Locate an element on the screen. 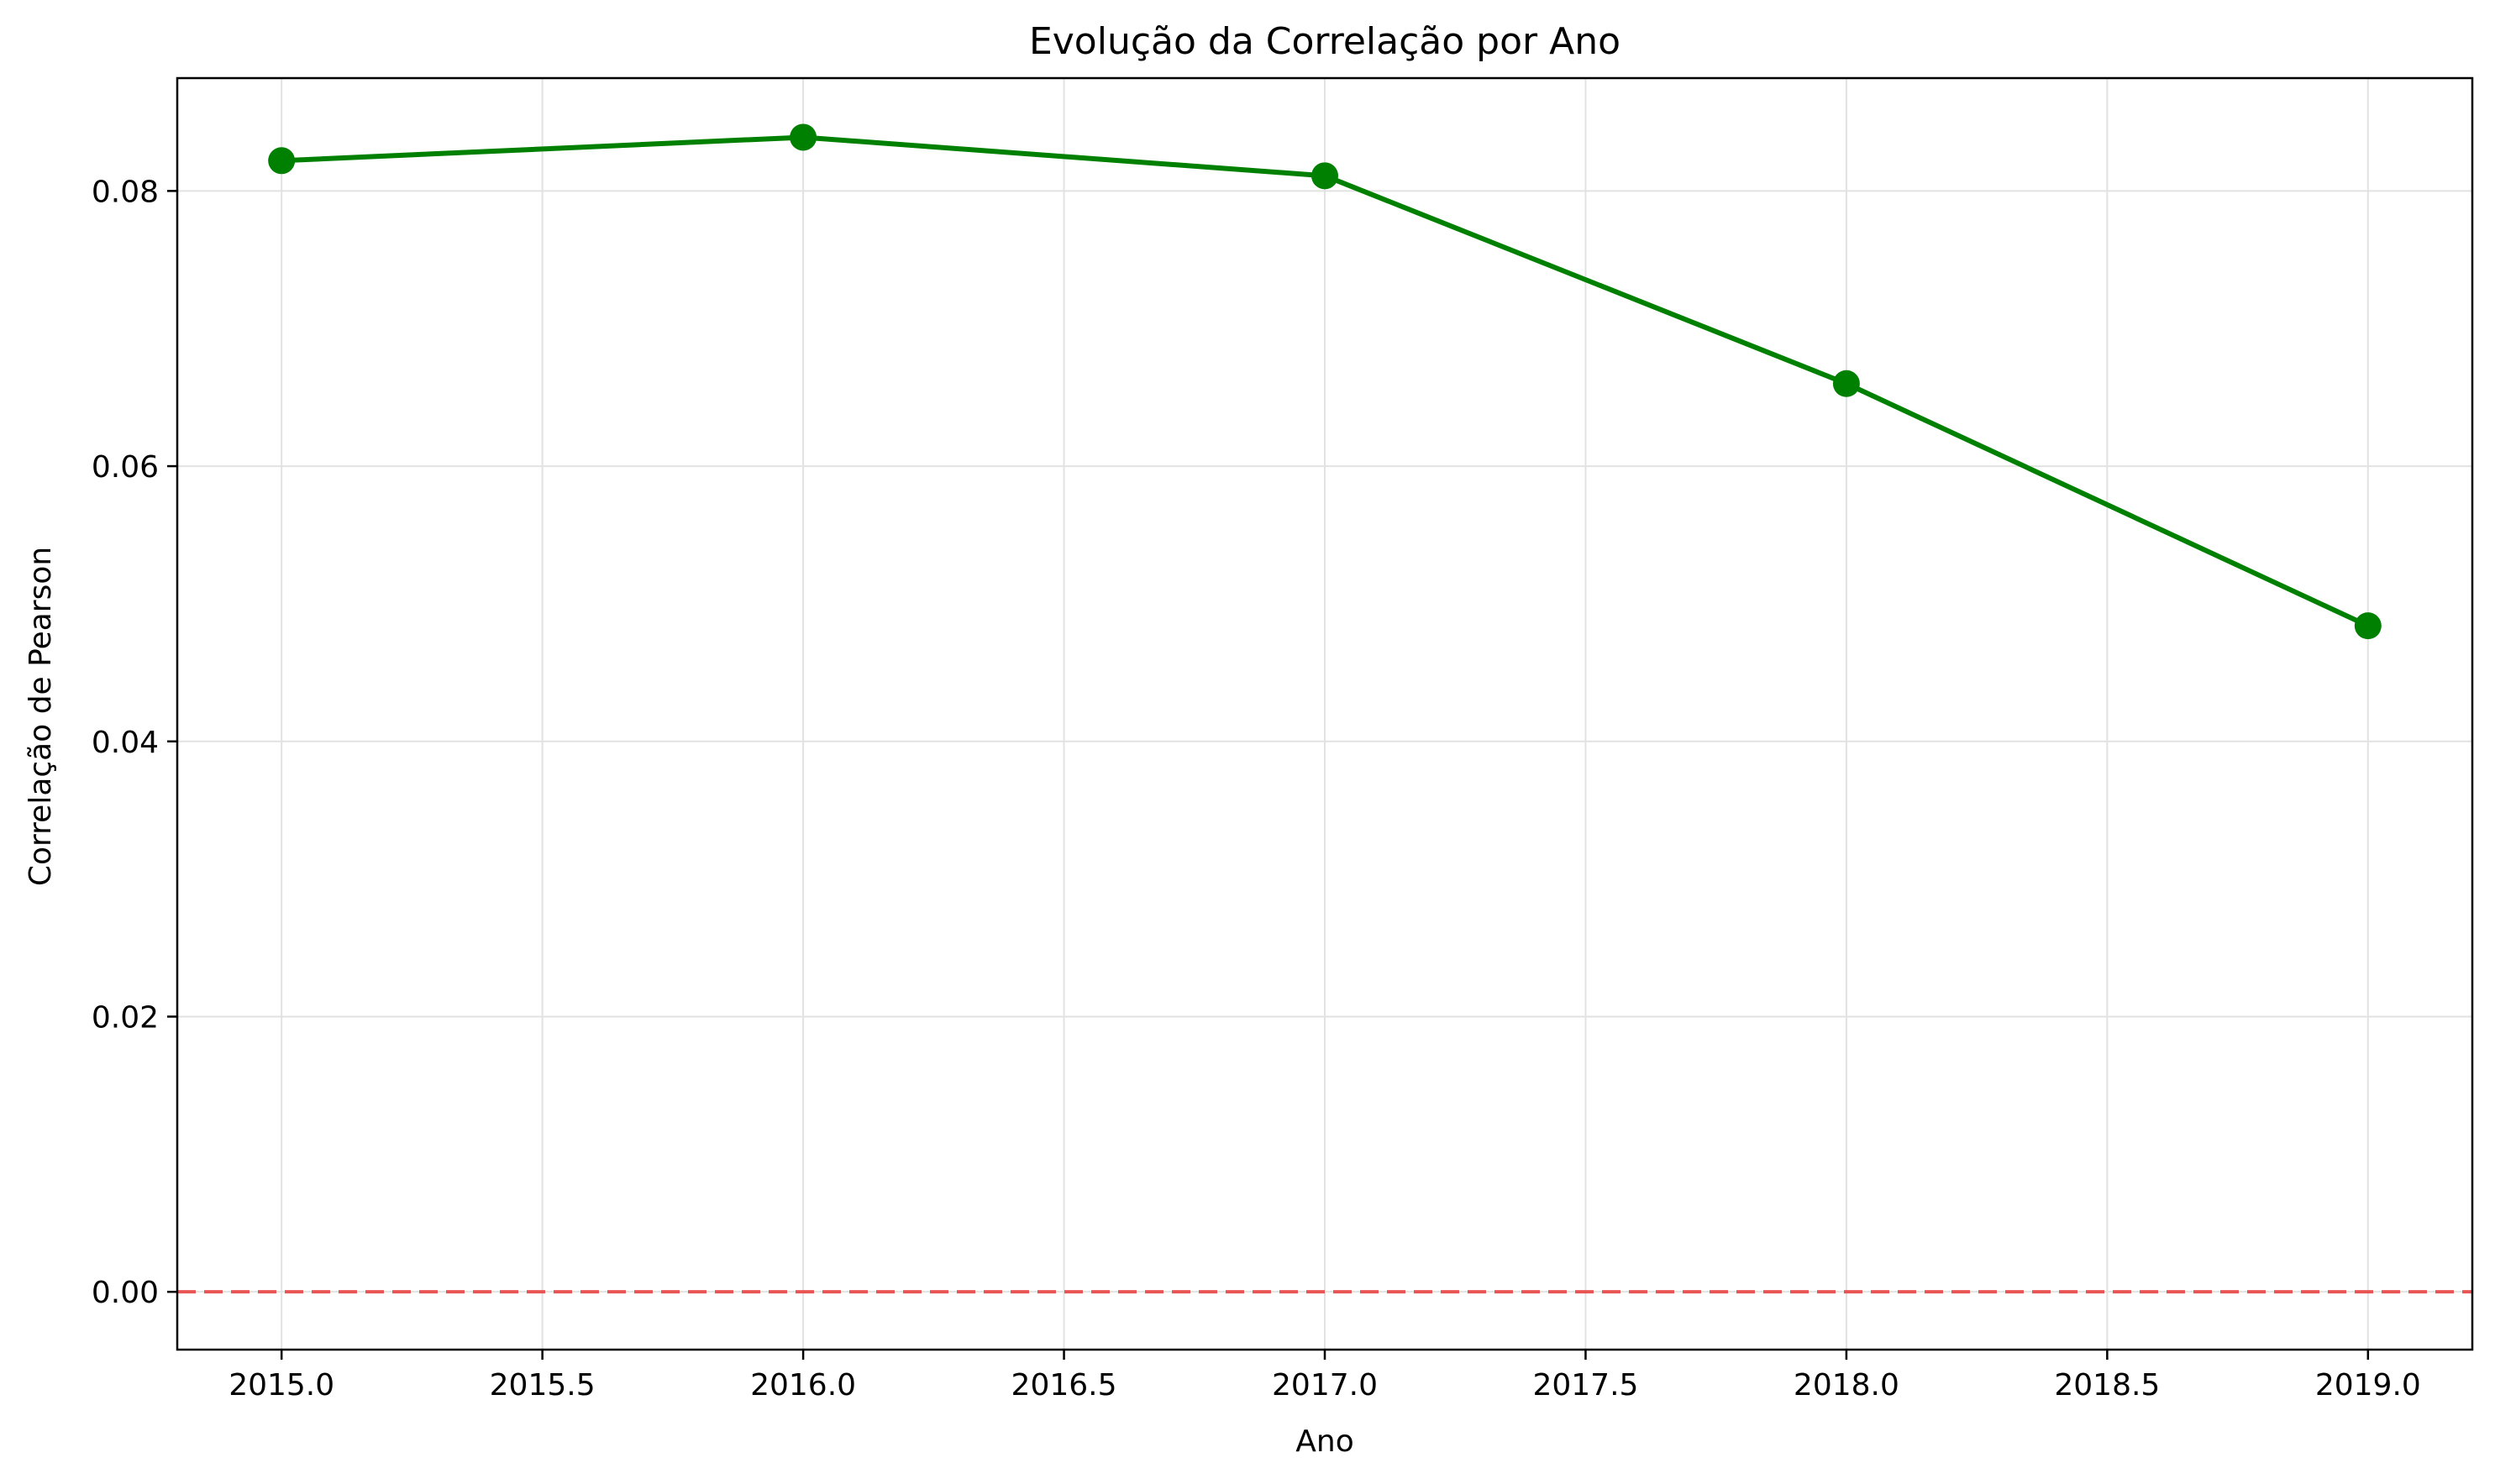  x-tick-label: 2017.5 is located at coordinates (1585, 1386).